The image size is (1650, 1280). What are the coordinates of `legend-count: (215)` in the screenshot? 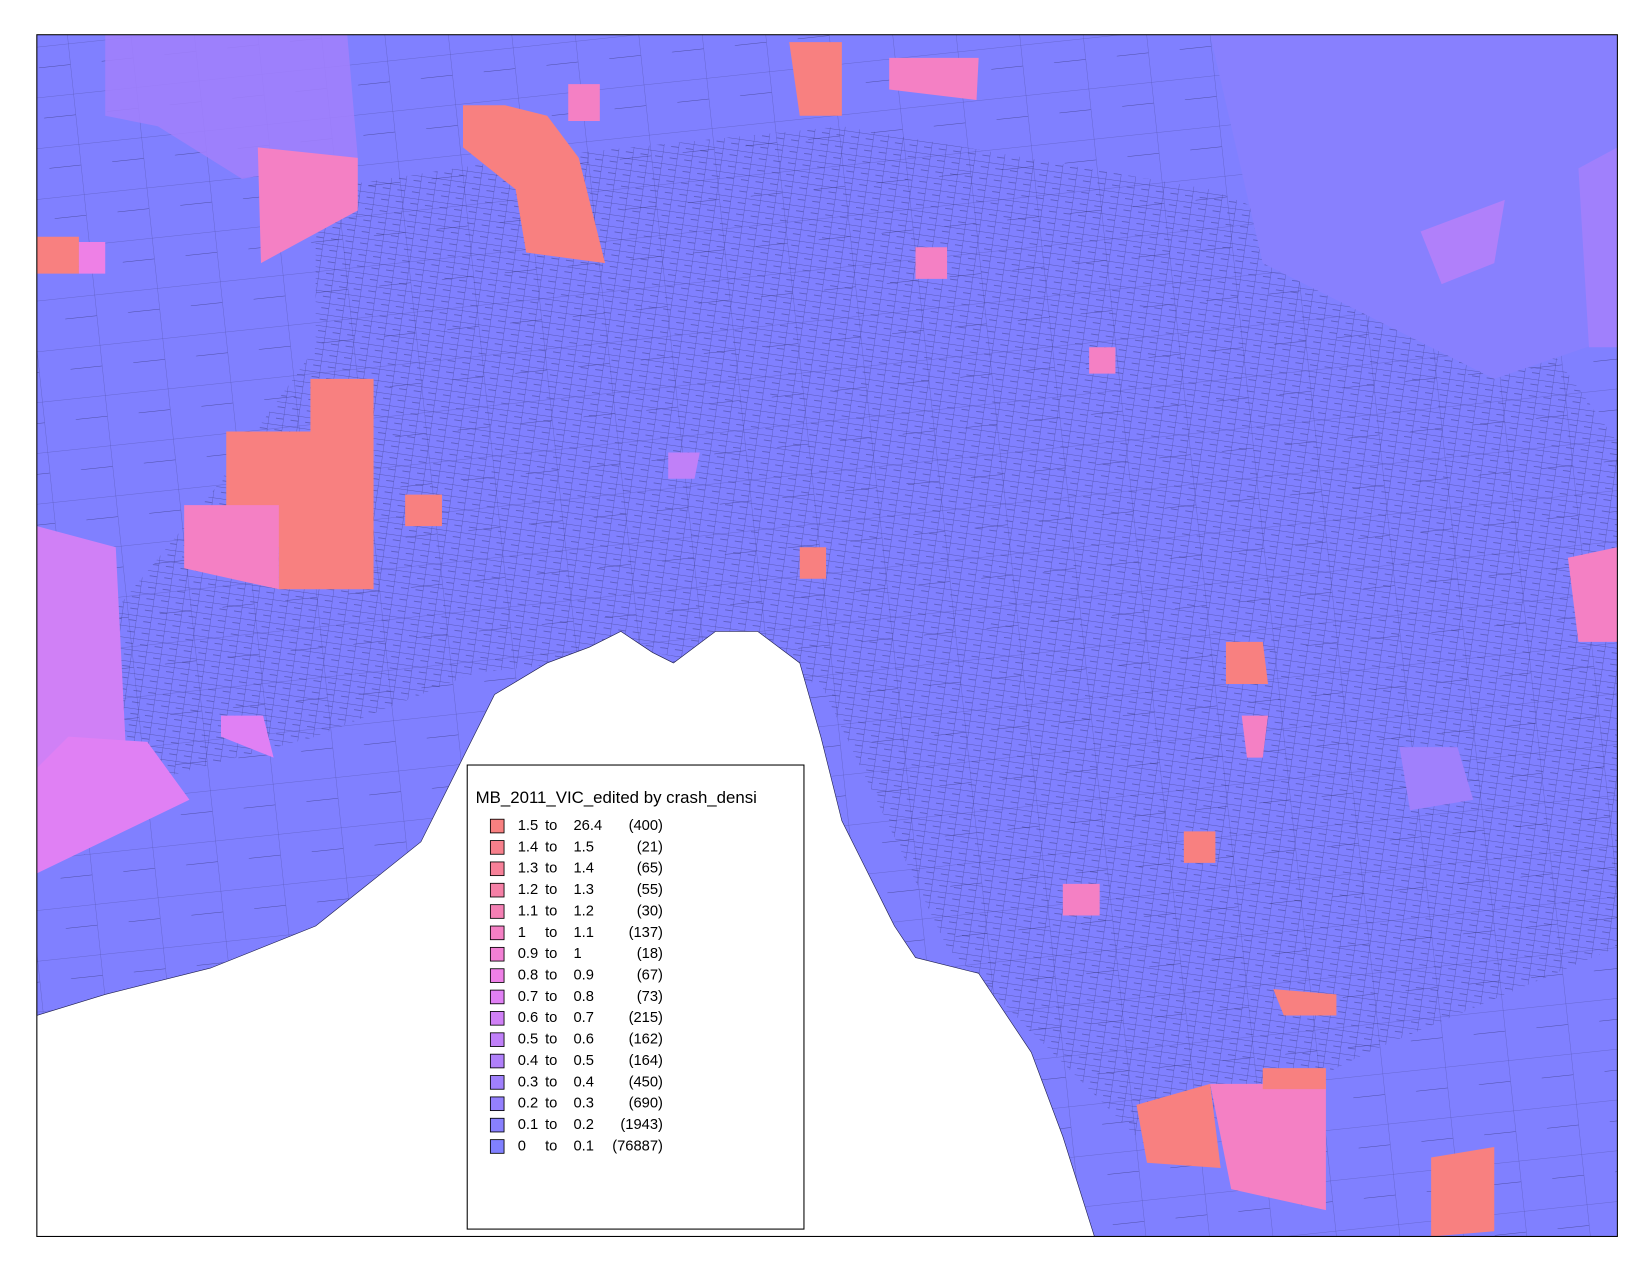 It's located at (646, 1018).